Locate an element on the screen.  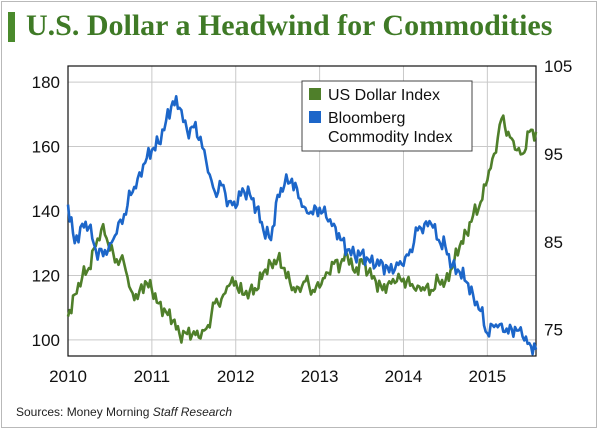
legend-box is located at coordinates (387, 116).